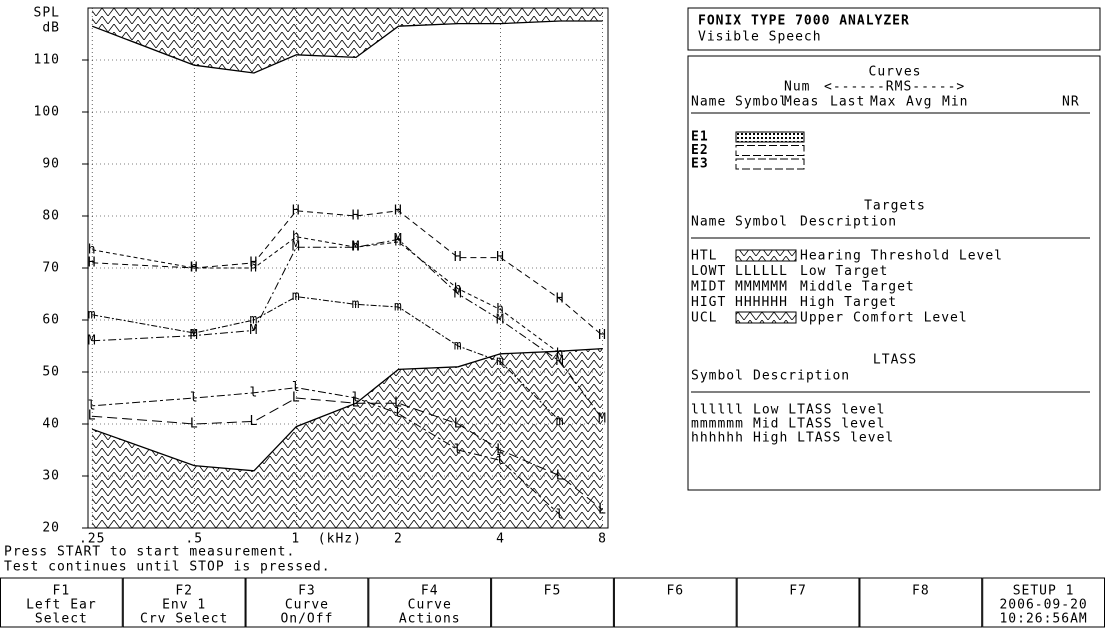  I want to click on header-box, so click(894, 29).